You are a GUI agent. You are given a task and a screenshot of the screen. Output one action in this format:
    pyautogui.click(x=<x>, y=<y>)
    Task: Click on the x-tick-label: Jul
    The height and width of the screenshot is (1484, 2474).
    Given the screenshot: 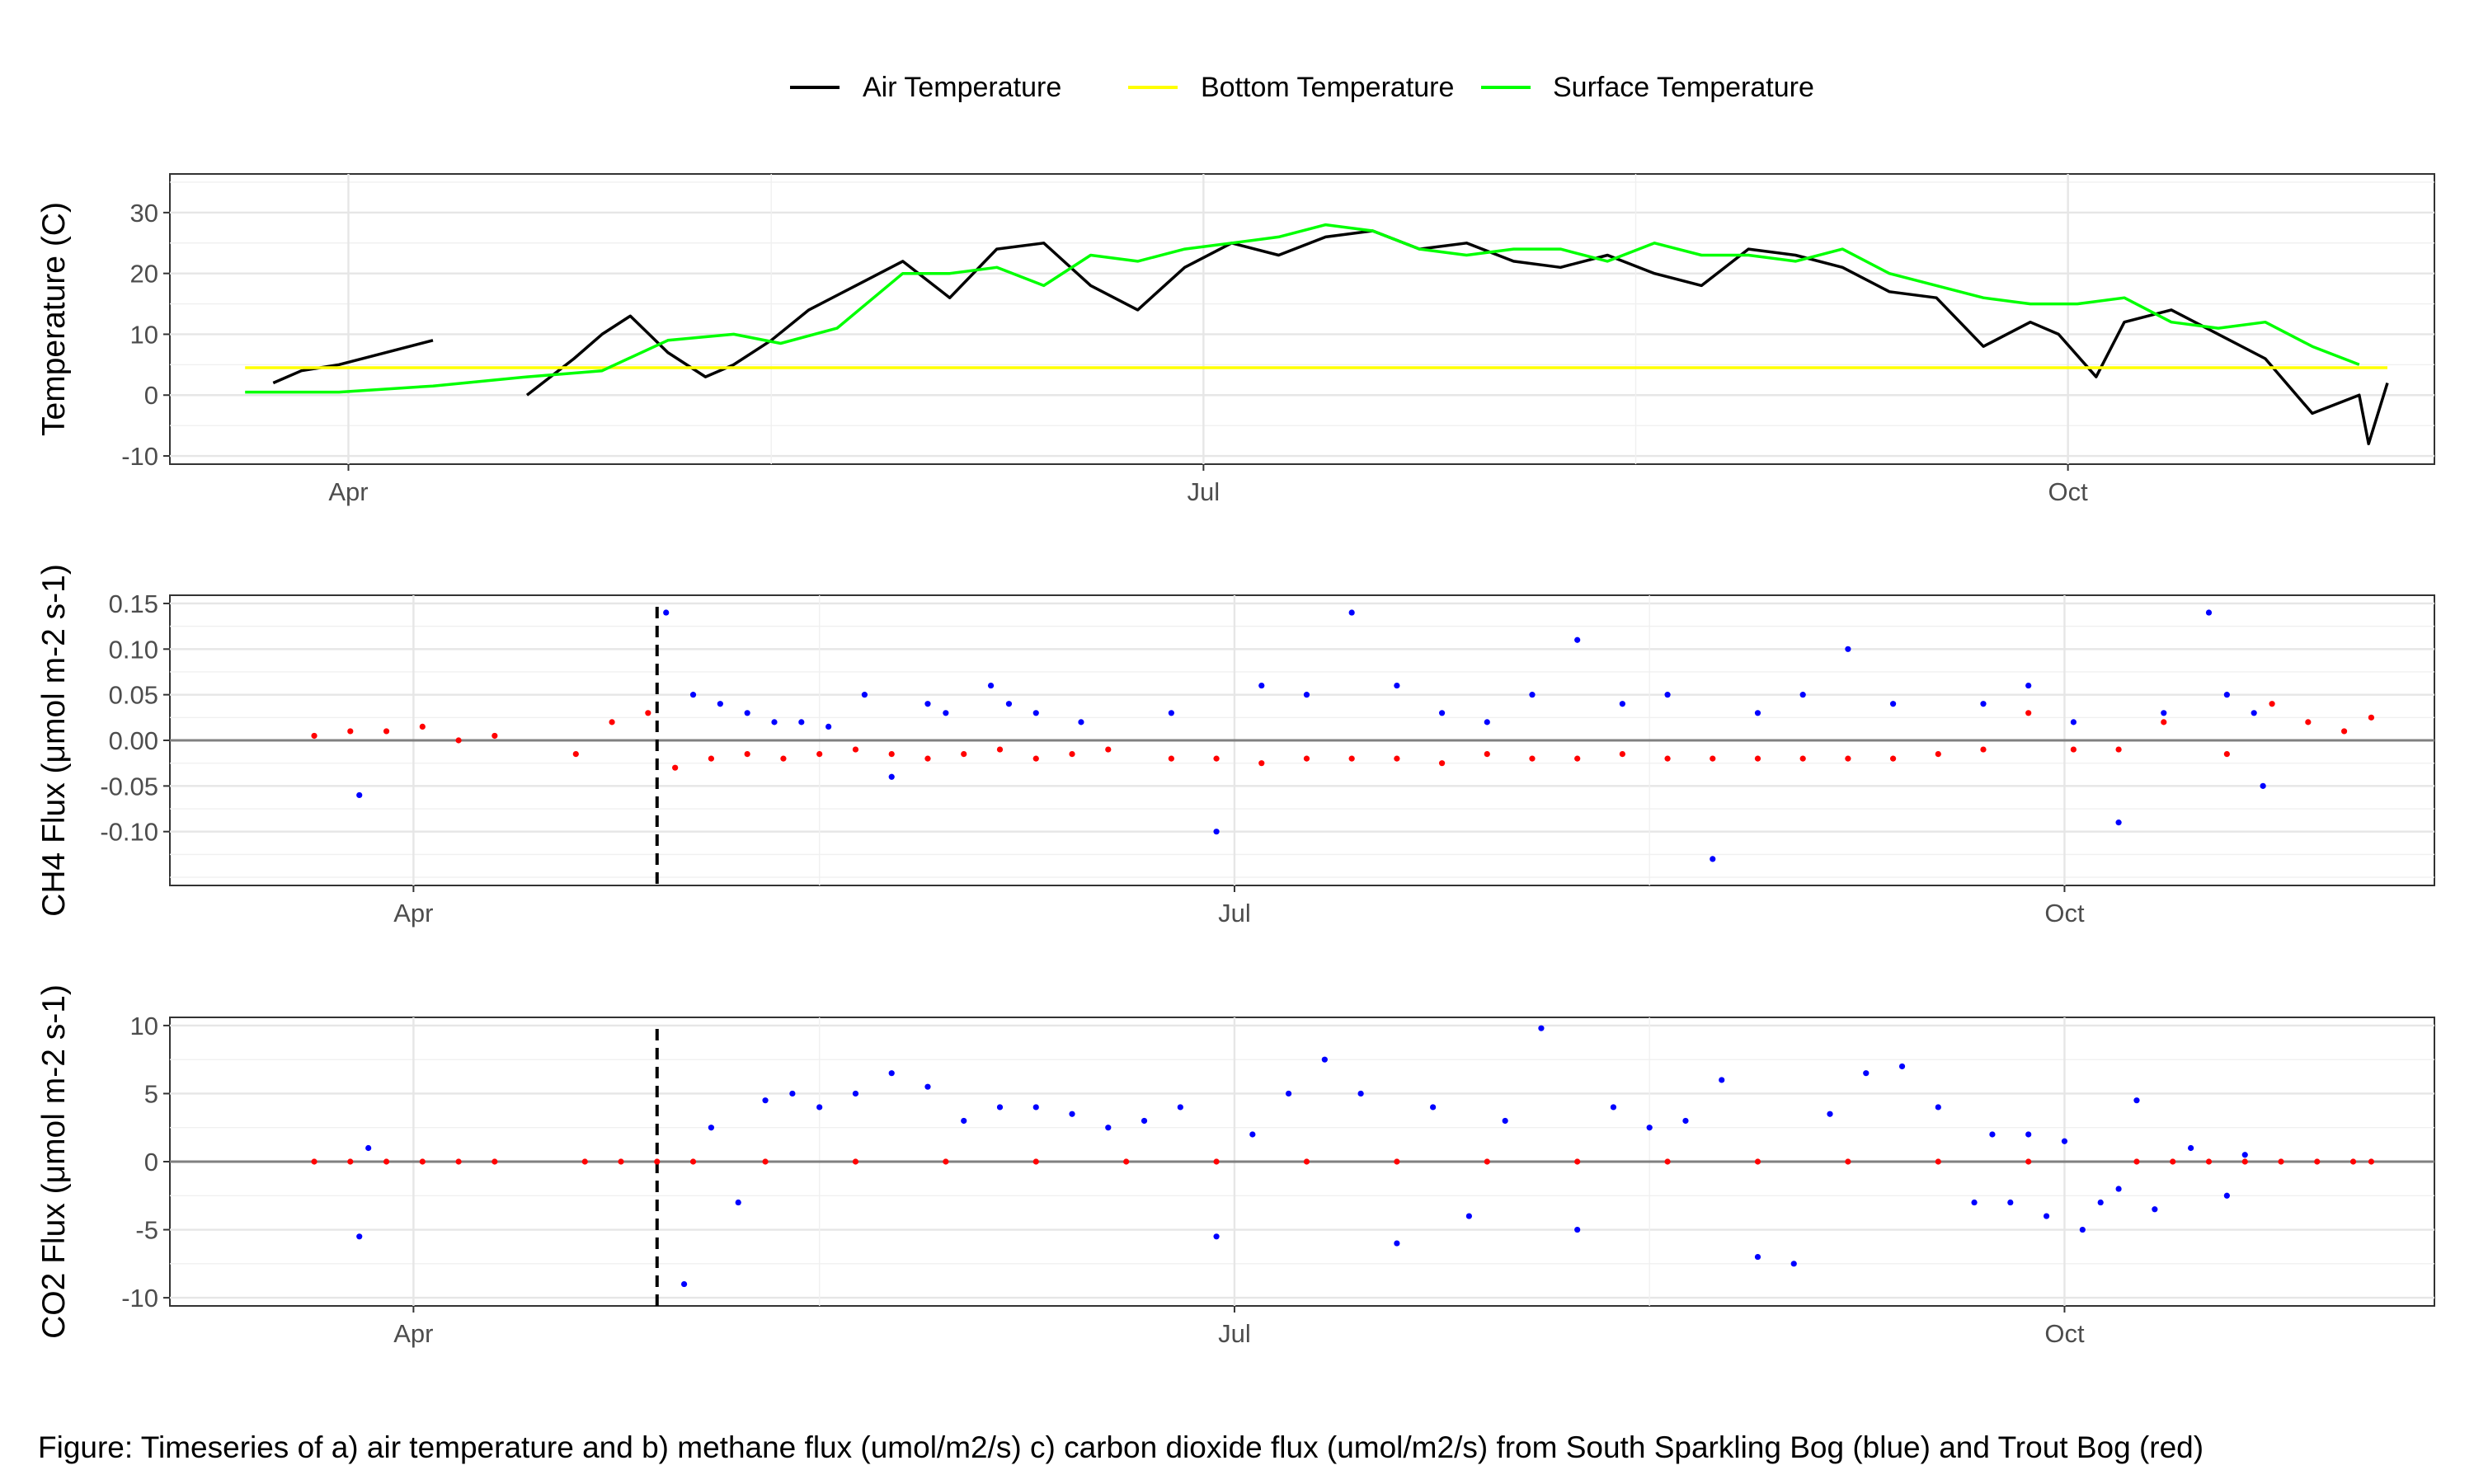 What is the action you would take?
    pyautogui.click(x=1234, y=914)
    